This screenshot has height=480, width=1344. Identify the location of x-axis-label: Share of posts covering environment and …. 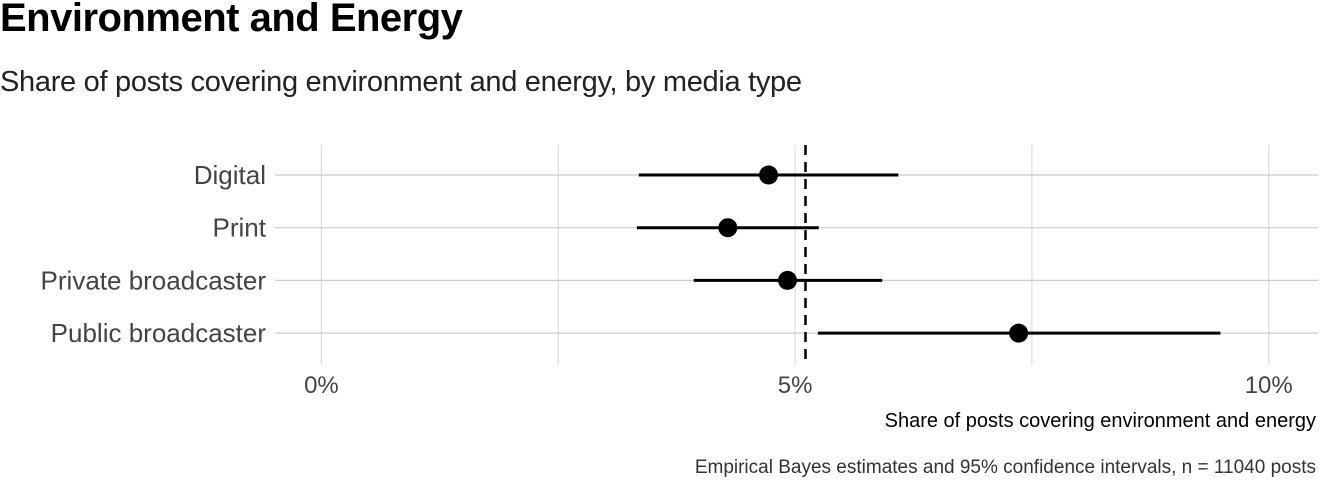
(1100, 421).